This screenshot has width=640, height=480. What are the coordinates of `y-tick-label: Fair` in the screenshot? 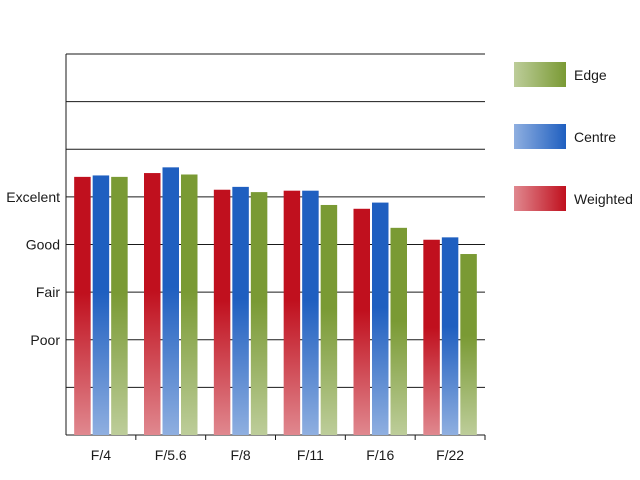 It's located at (48, 292).